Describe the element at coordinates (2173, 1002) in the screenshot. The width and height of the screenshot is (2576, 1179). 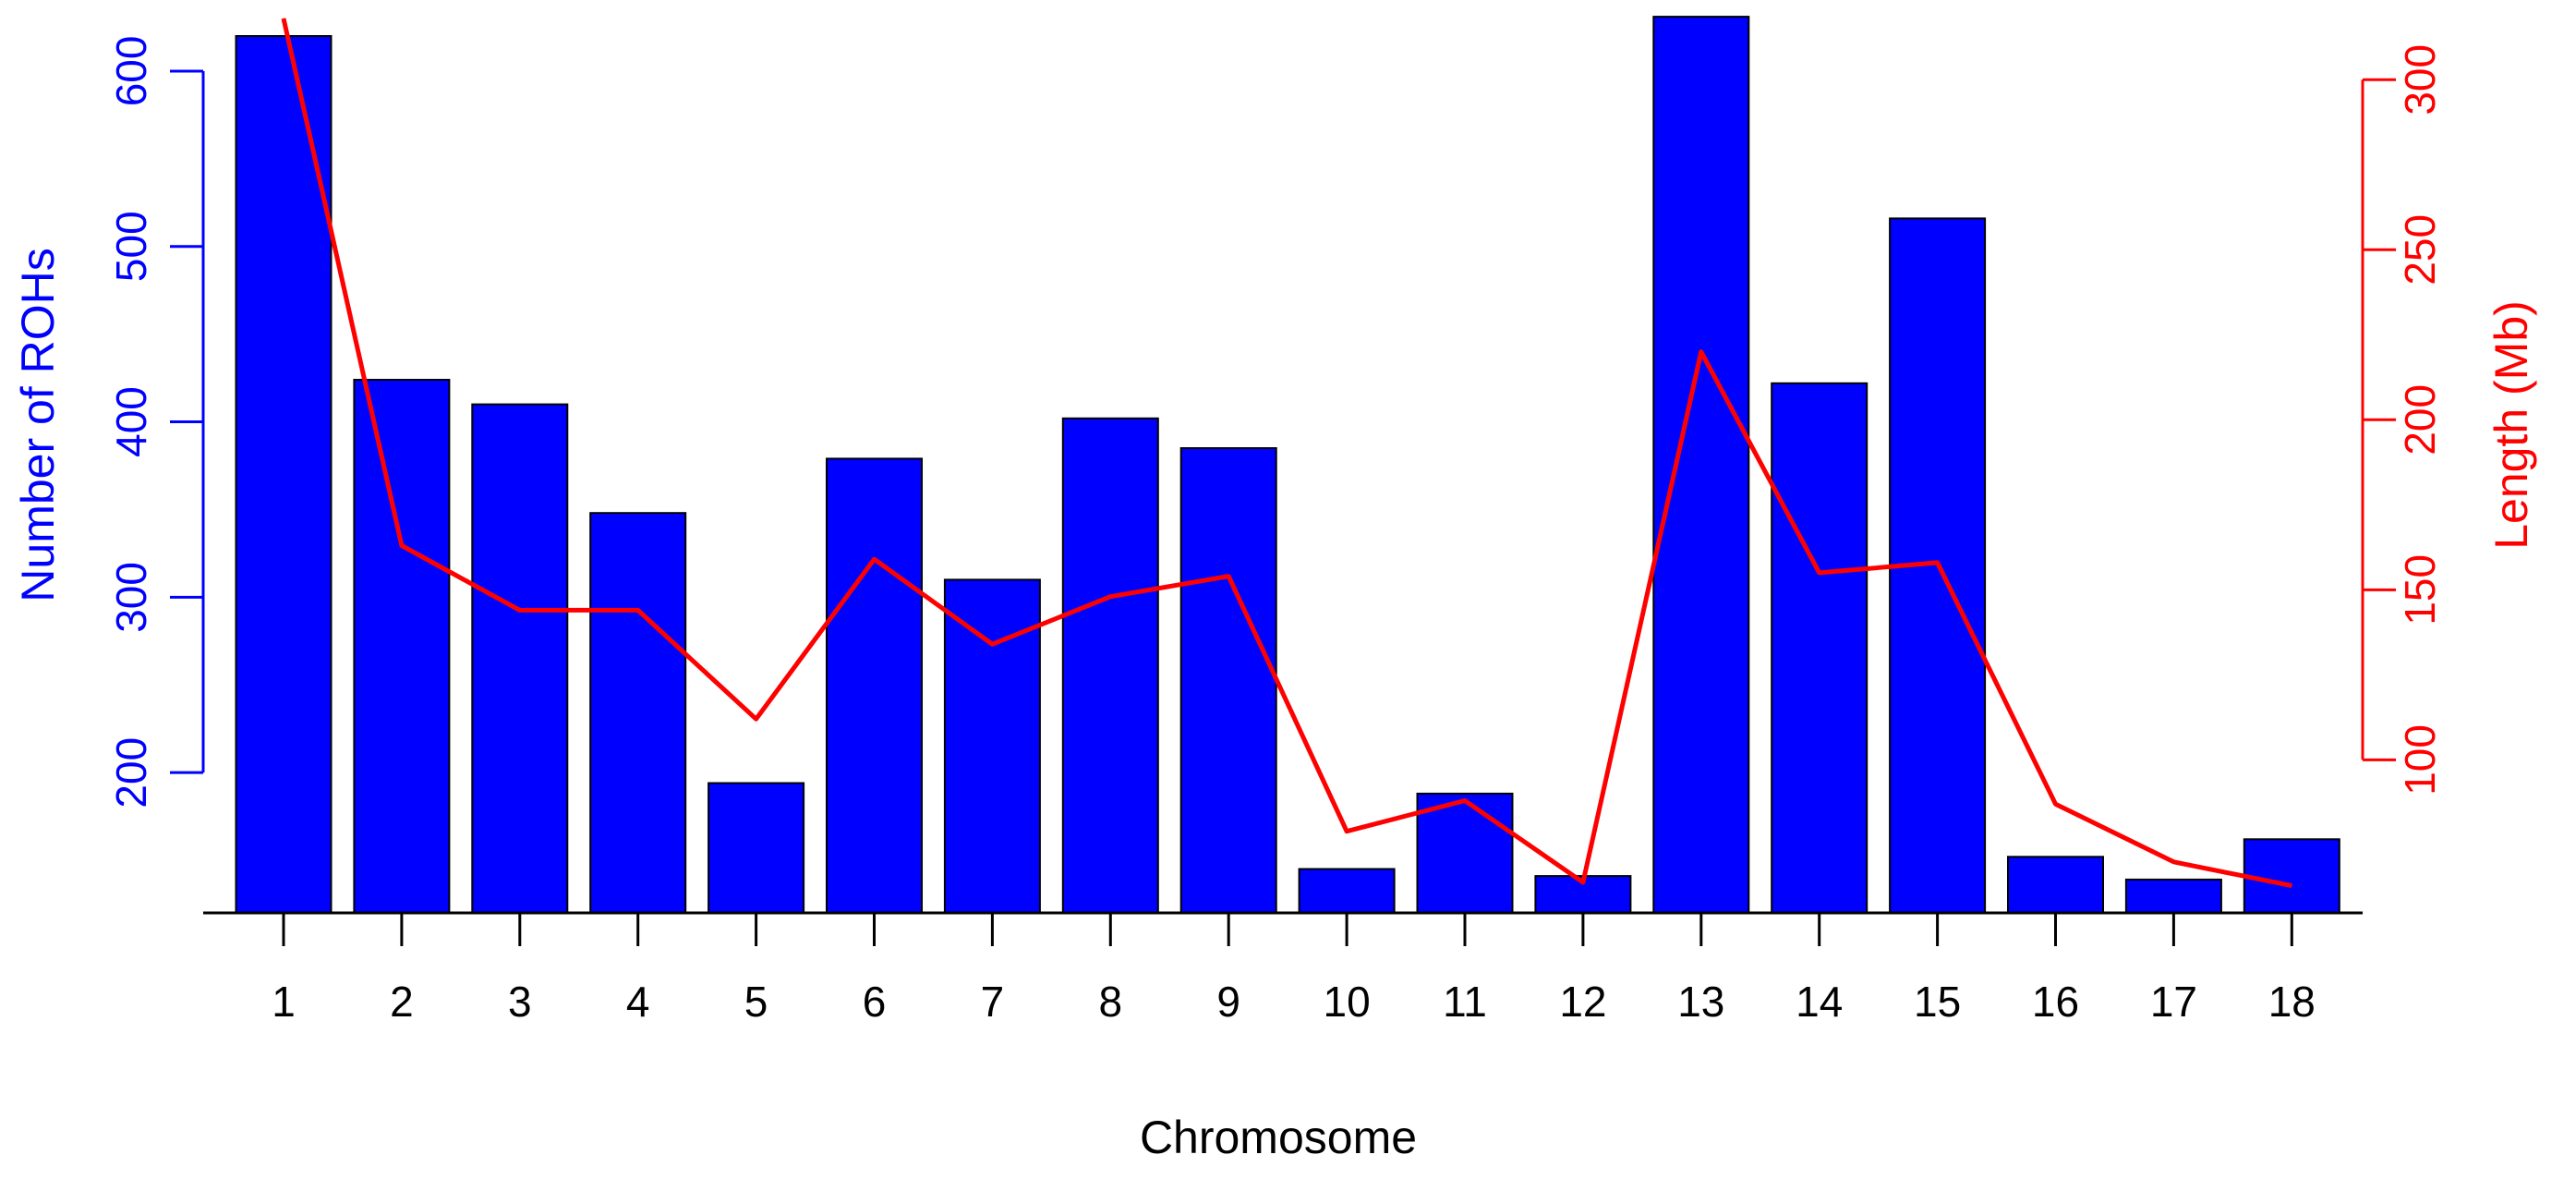
I see `x-tick-label: 17` at that location.